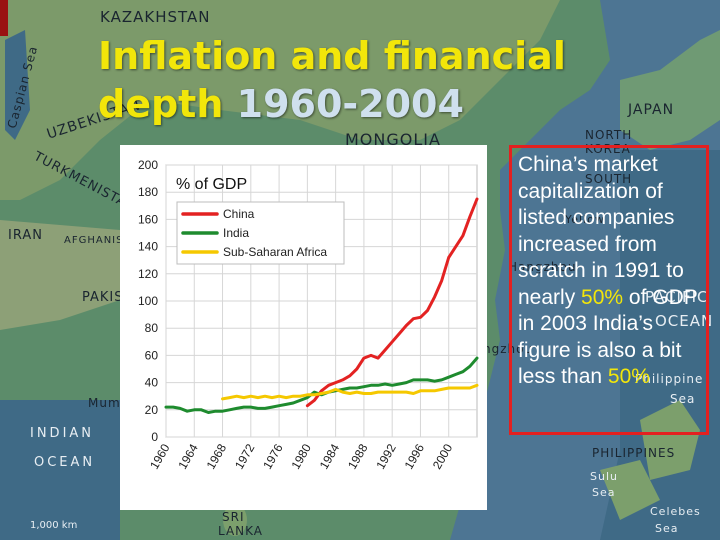 This screenshot has height=540, width=720. Describe the element at coordinates (54, 525) in the screenshot. I see `map-scale-label: 1,000 km` at that location.